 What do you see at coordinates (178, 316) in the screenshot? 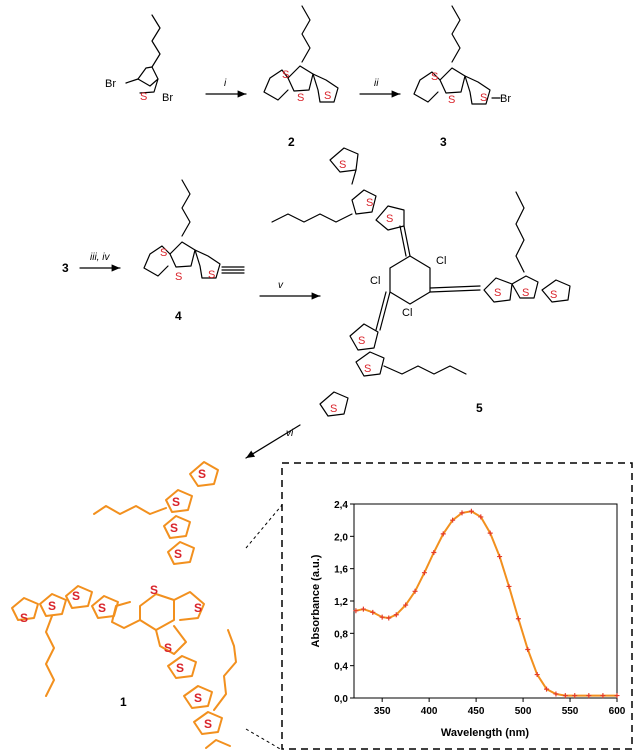
I see `compound-number-4: 4` at bounding box center [178, 316].